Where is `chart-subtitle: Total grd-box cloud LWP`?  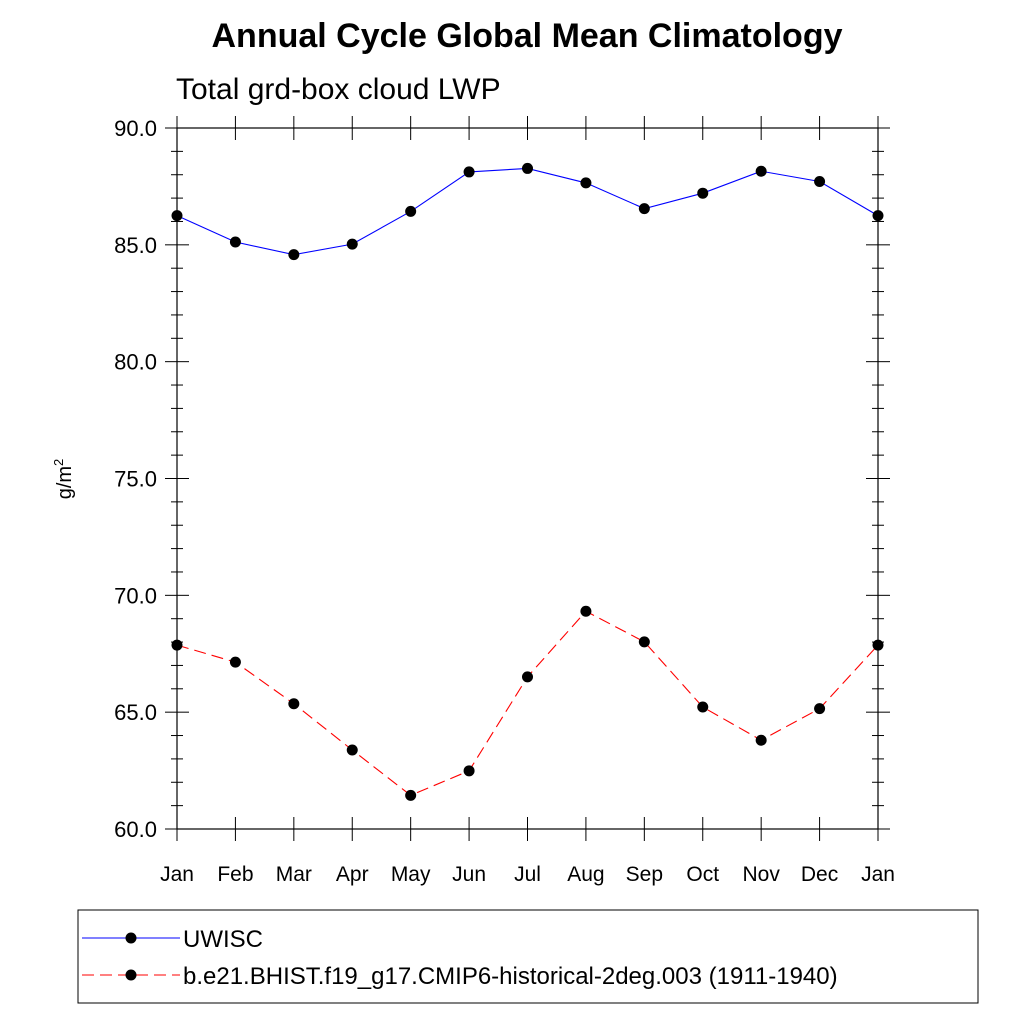 chart-subtitle: Total grd-box cloud LWP is located at coordinates (338, 89).